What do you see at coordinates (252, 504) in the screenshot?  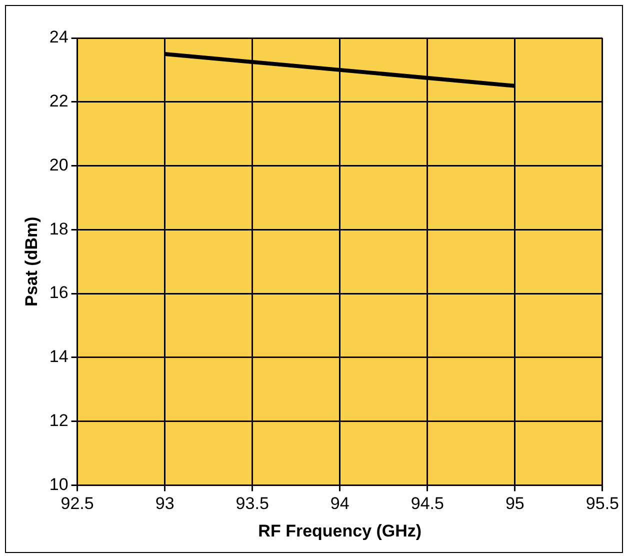 I see `x-tick-label: 93.5` at bounding box center [252, 504].